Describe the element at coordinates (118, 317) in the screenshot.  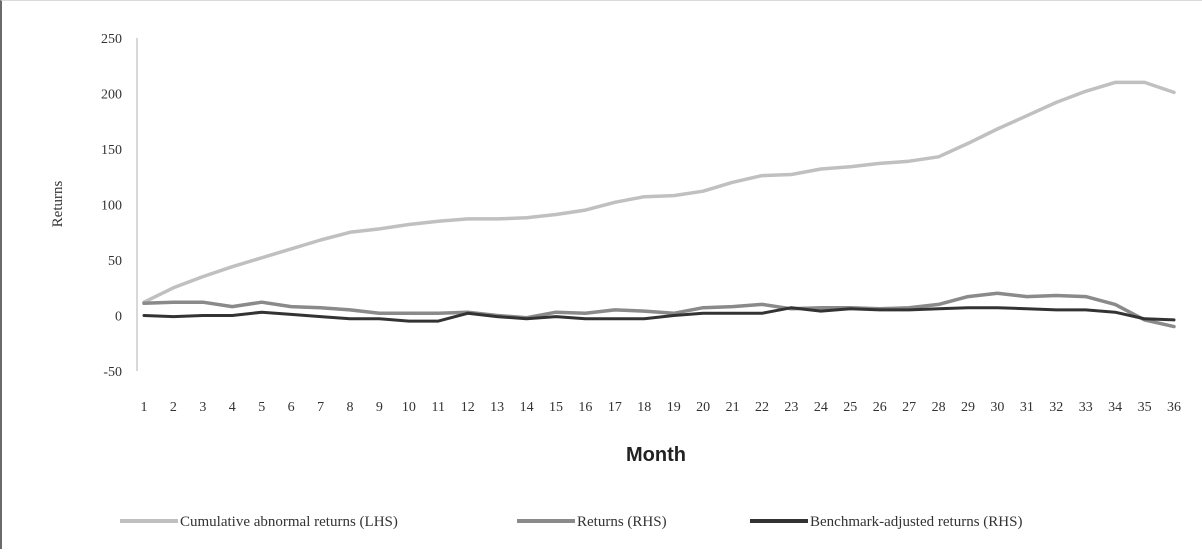
I see `y-tick-label: 0` at that location.